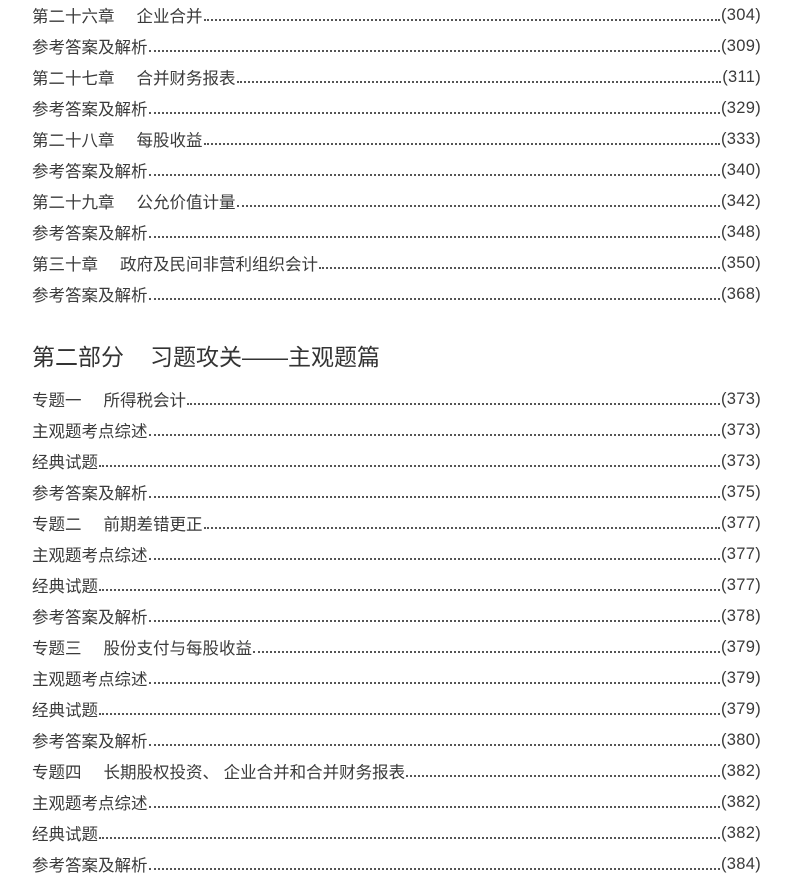  What do you see at coordinates (740, 293) in the screenshot?
I see `entry-page: (368)` at bounding box center [740, 293].